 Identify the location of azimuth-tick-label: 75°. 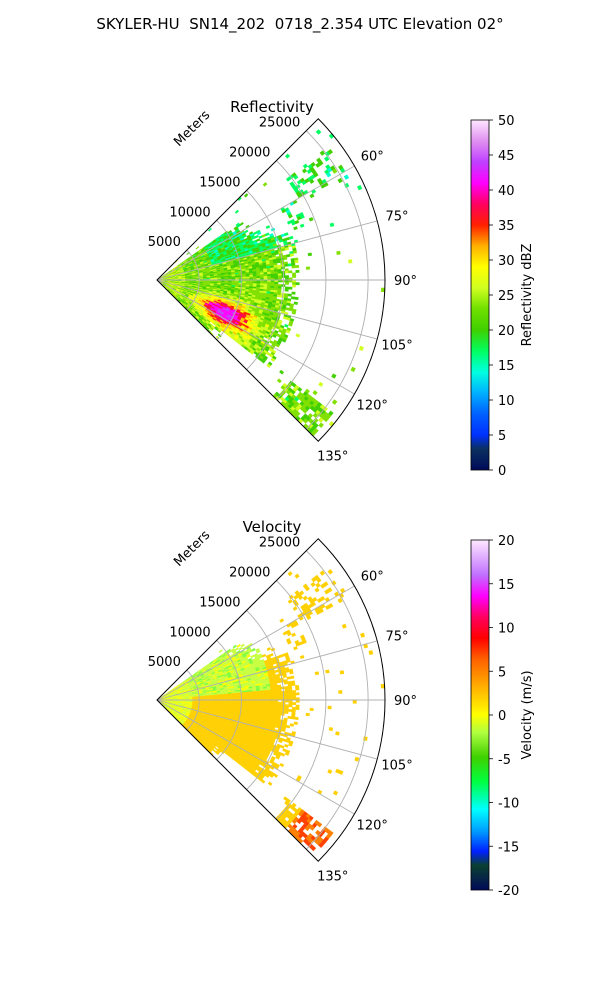
(397, 217).